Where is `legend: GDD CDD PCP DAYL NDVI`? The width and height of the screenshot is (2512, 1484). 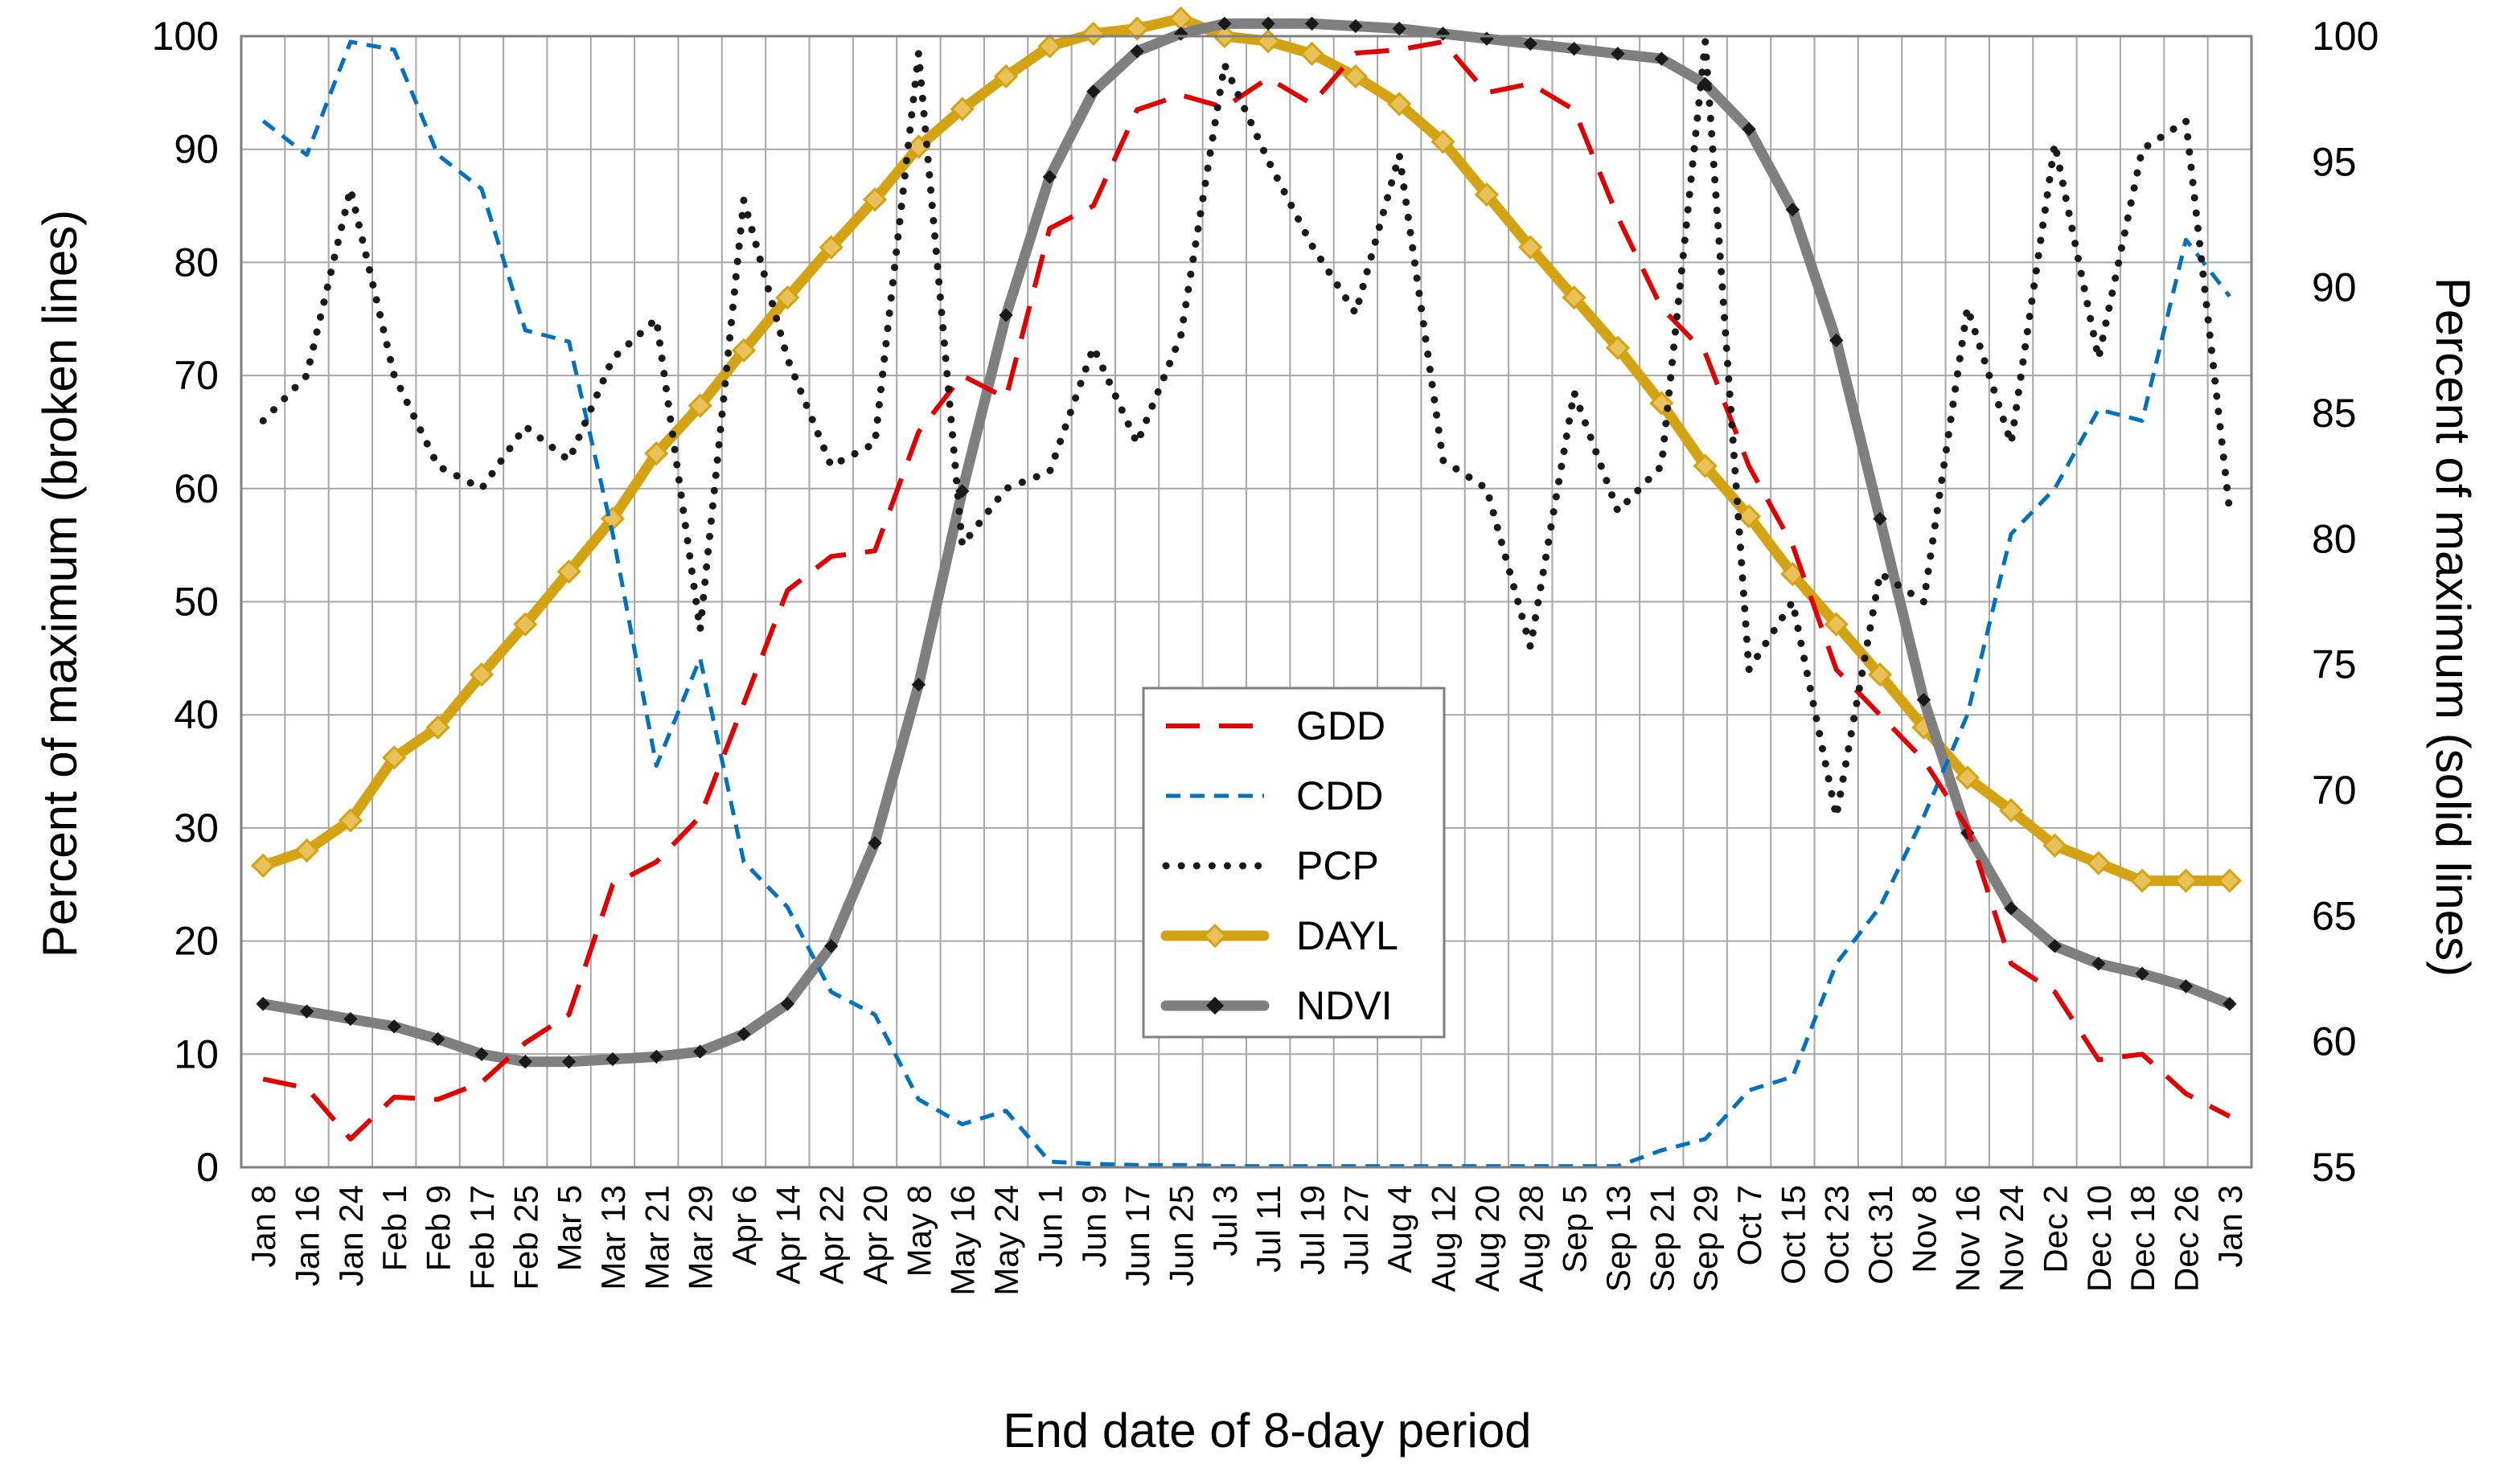 legend: GDD CDD PCP DAYL NDVI is located at coordinates (1294, 863).